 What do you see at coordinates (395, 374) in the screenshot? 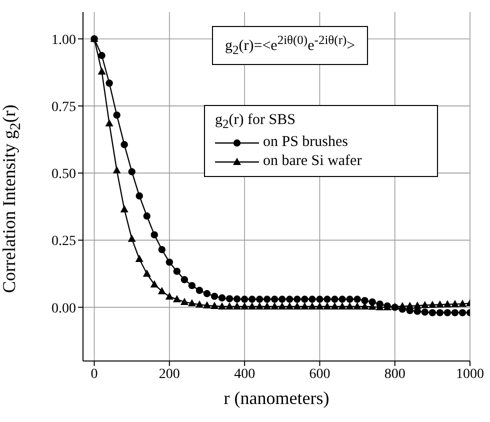
I see `x-tick-label: 800` at bounding box center [395, 374].